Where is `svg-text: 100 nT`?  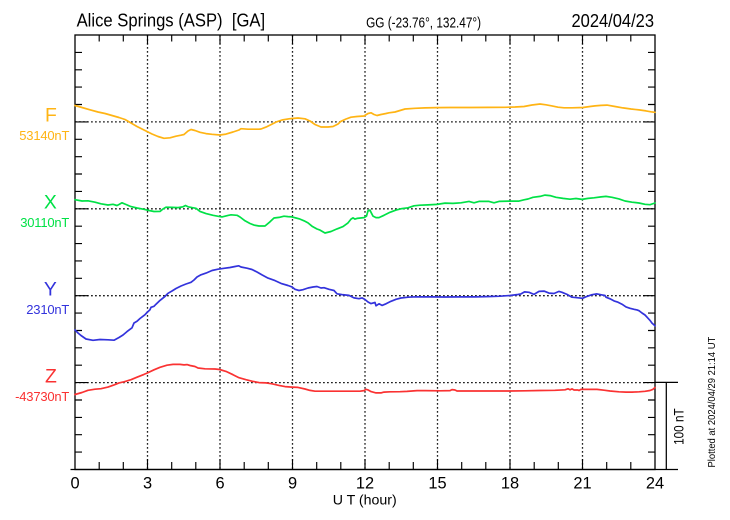
svg-text: 100 nT is located at coordinates (678, 426).